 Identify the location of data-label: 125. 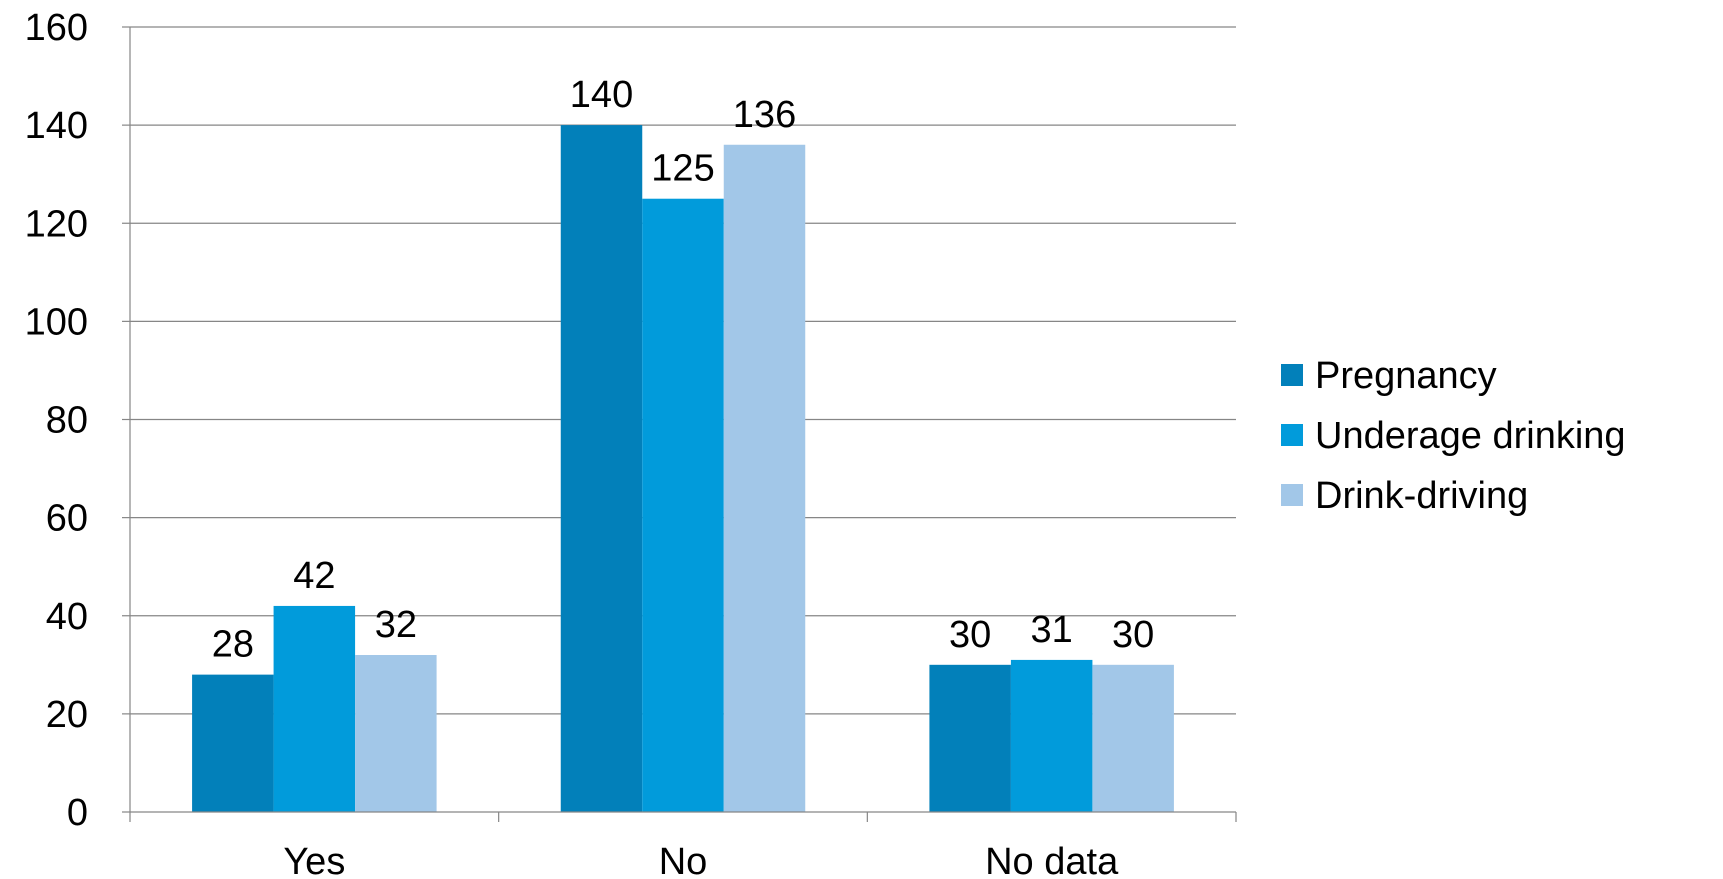
(682, 169).